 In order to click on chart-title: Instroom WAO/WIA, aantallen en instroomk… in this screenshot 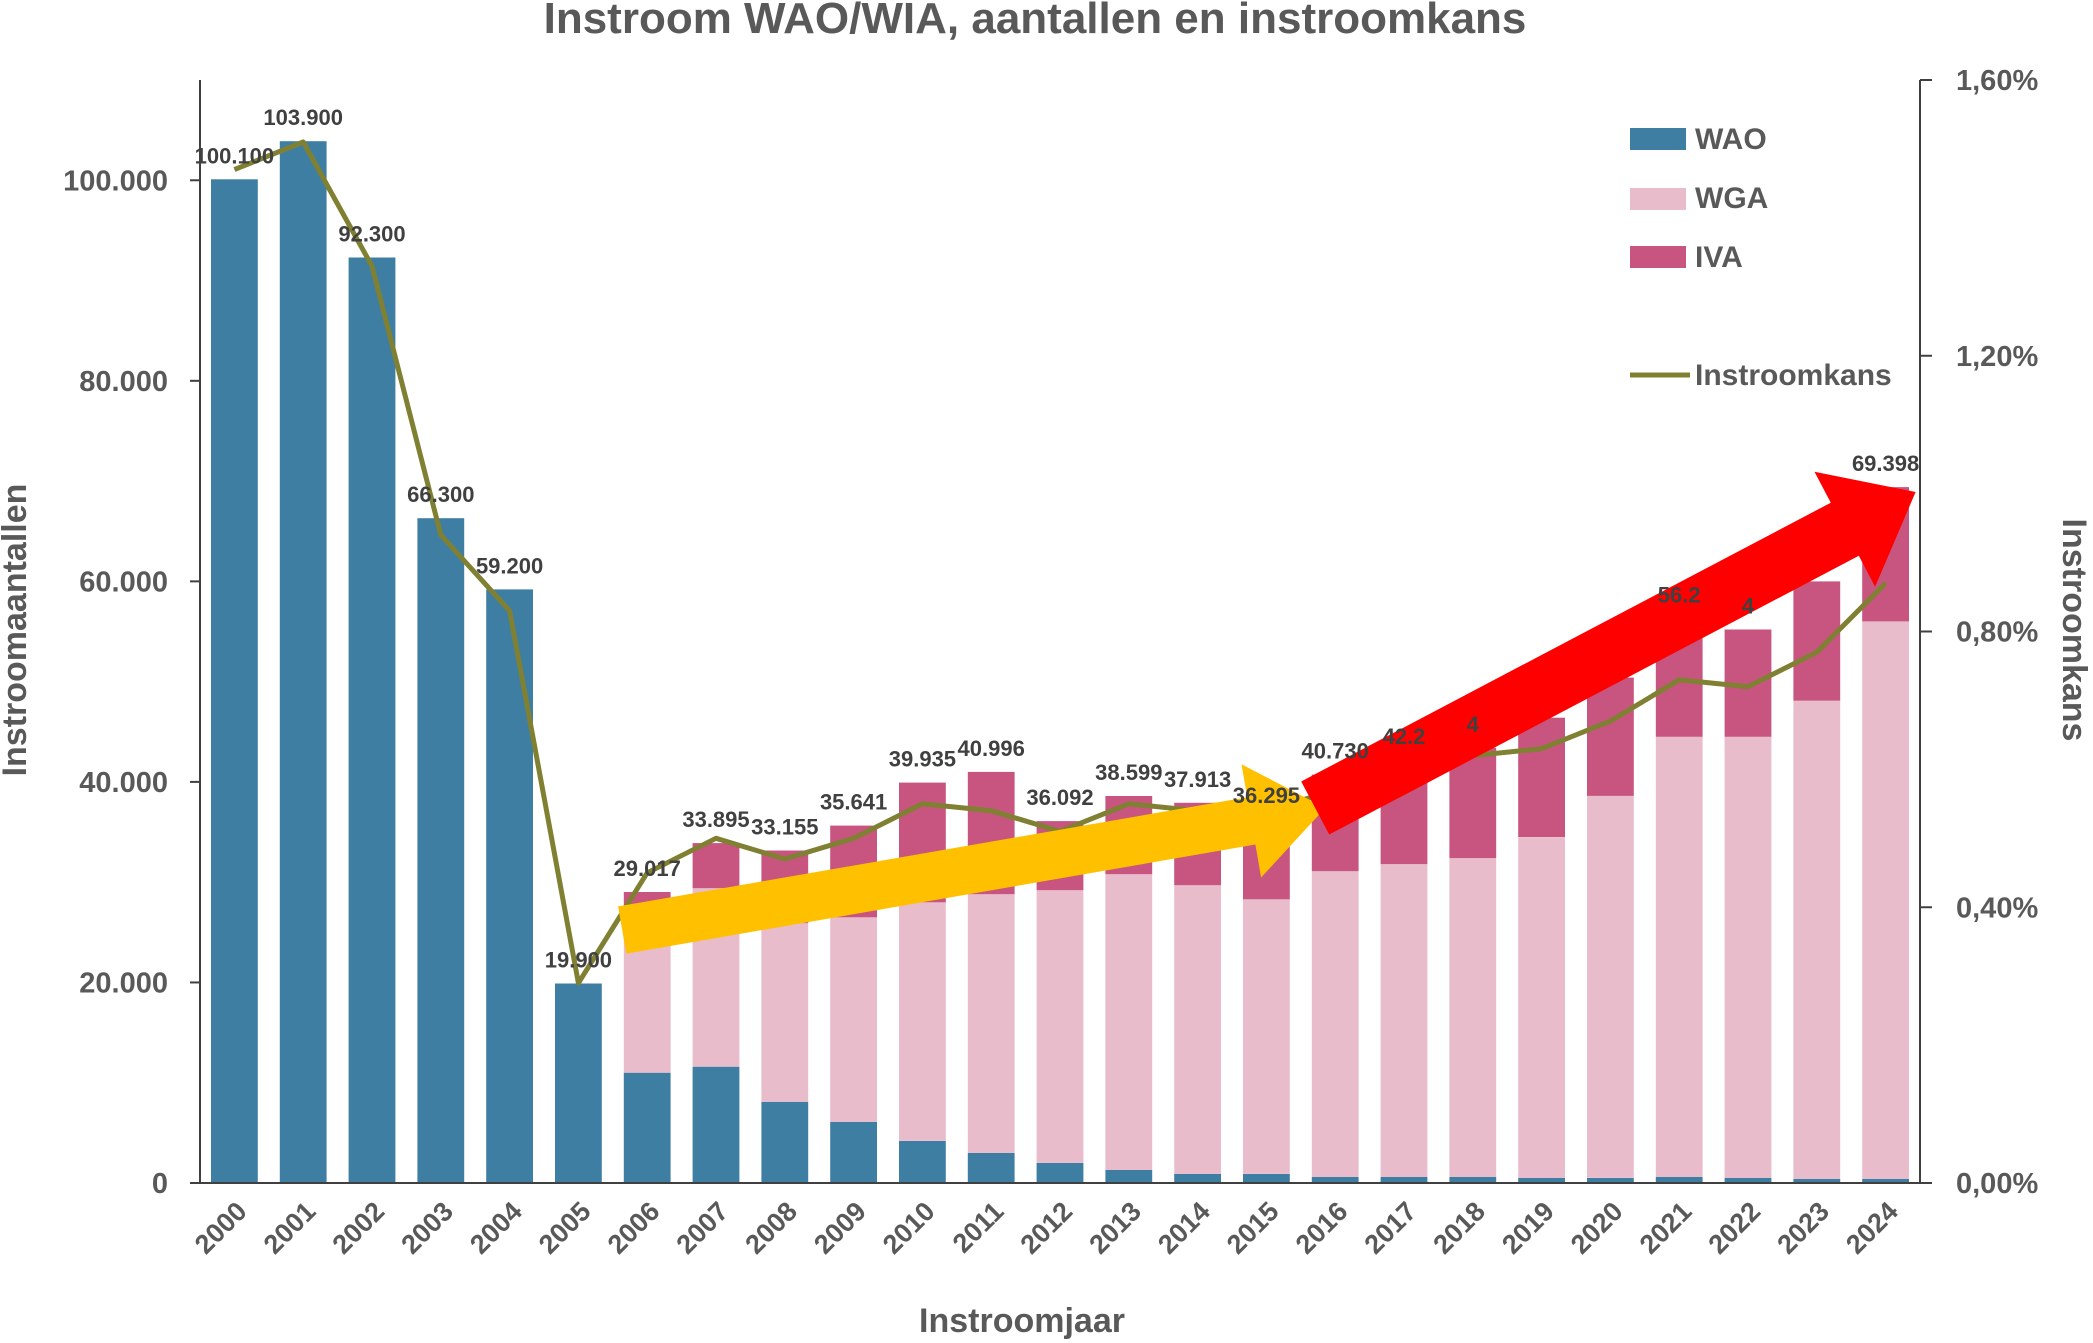, I will do `click(1035, 21)`.